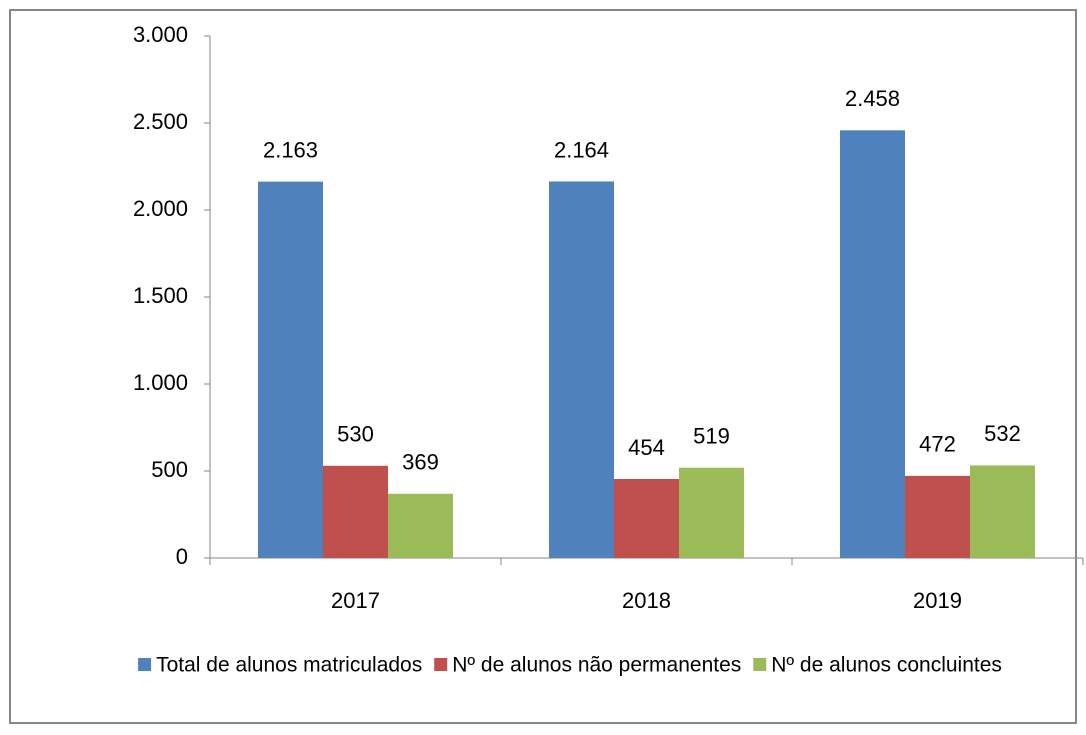  I want to click on y-tick-label: 3.000, so click(160, 34).